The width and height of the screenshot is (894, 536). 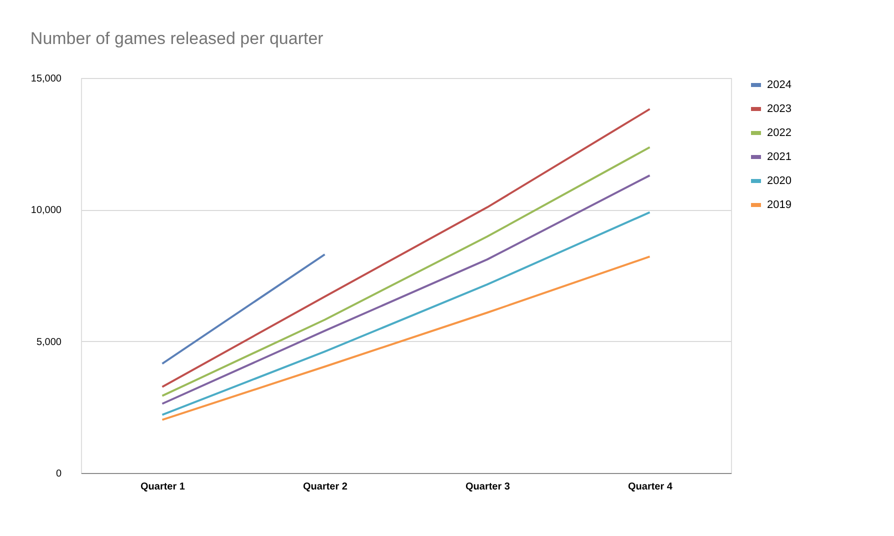 I want to click on legend-label: 2019, so click(x=779, y=205).